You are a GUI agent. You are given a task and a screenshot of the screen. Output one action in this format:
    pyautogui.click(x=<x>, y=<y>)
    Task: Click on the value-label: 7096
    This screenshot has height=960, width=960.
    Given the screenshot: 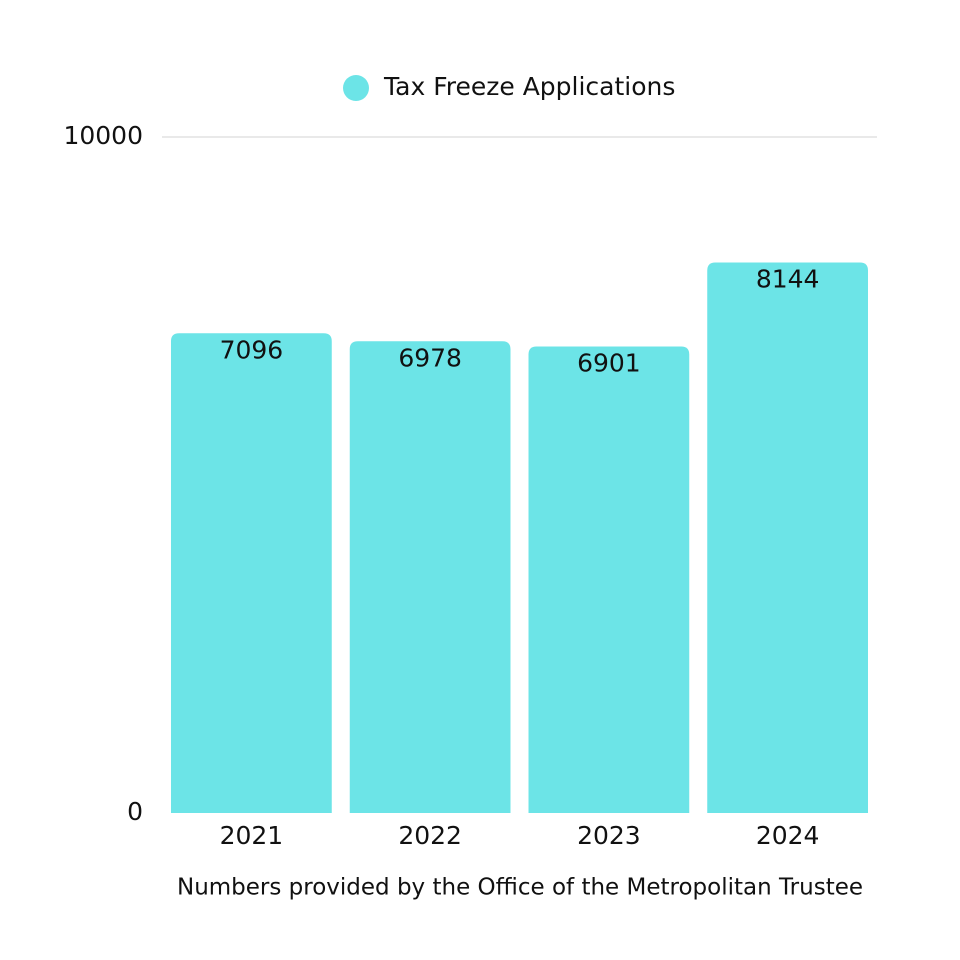 What is the action you would take?
    pyautogui.click(x=252, y=349)
    